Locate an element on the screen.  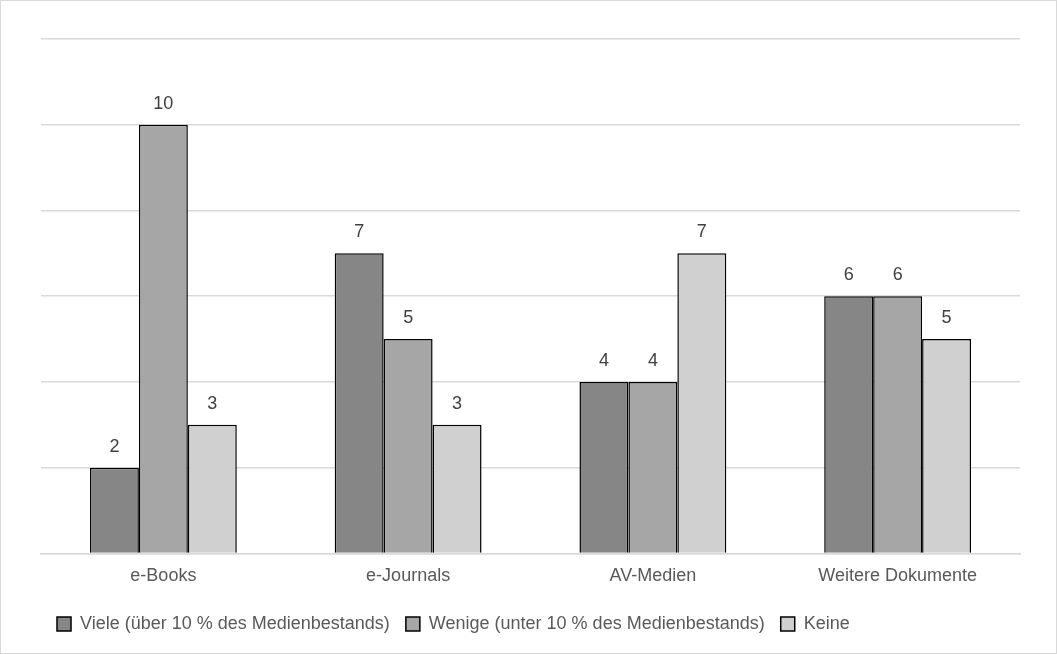
legend-label: Viele (über 10 % des Medienbestands) is located at coordinates (235, 622).